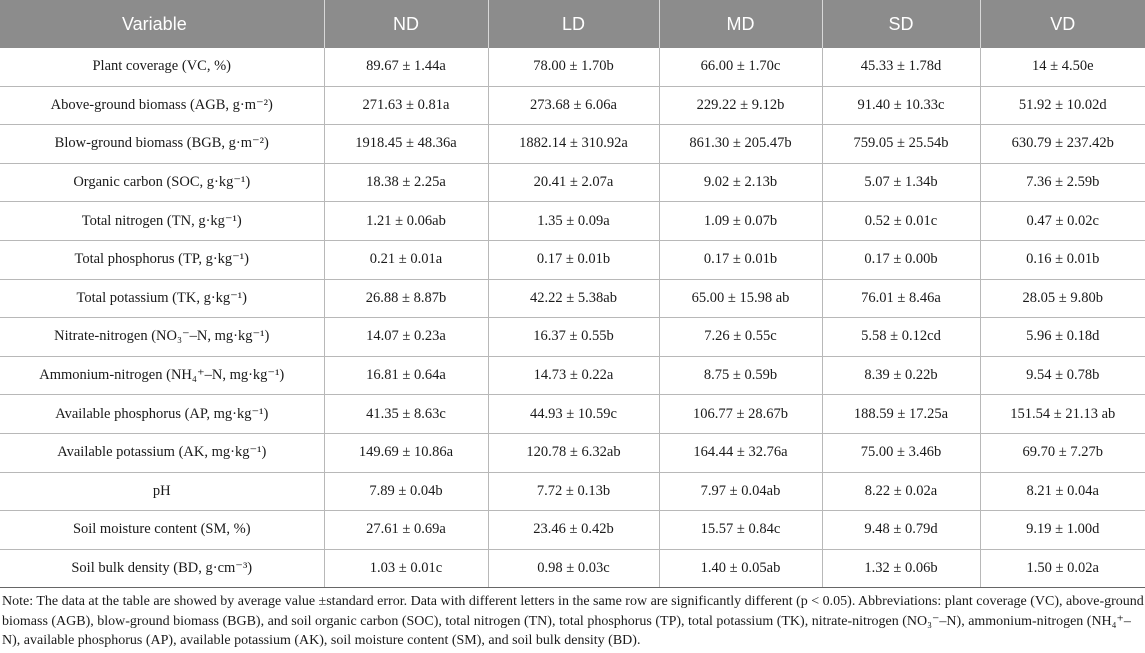 This screenshot has width=1145, height=653. I want to click on value-cell-ld: 273.68 ± 6.06a, so click(574, 106).